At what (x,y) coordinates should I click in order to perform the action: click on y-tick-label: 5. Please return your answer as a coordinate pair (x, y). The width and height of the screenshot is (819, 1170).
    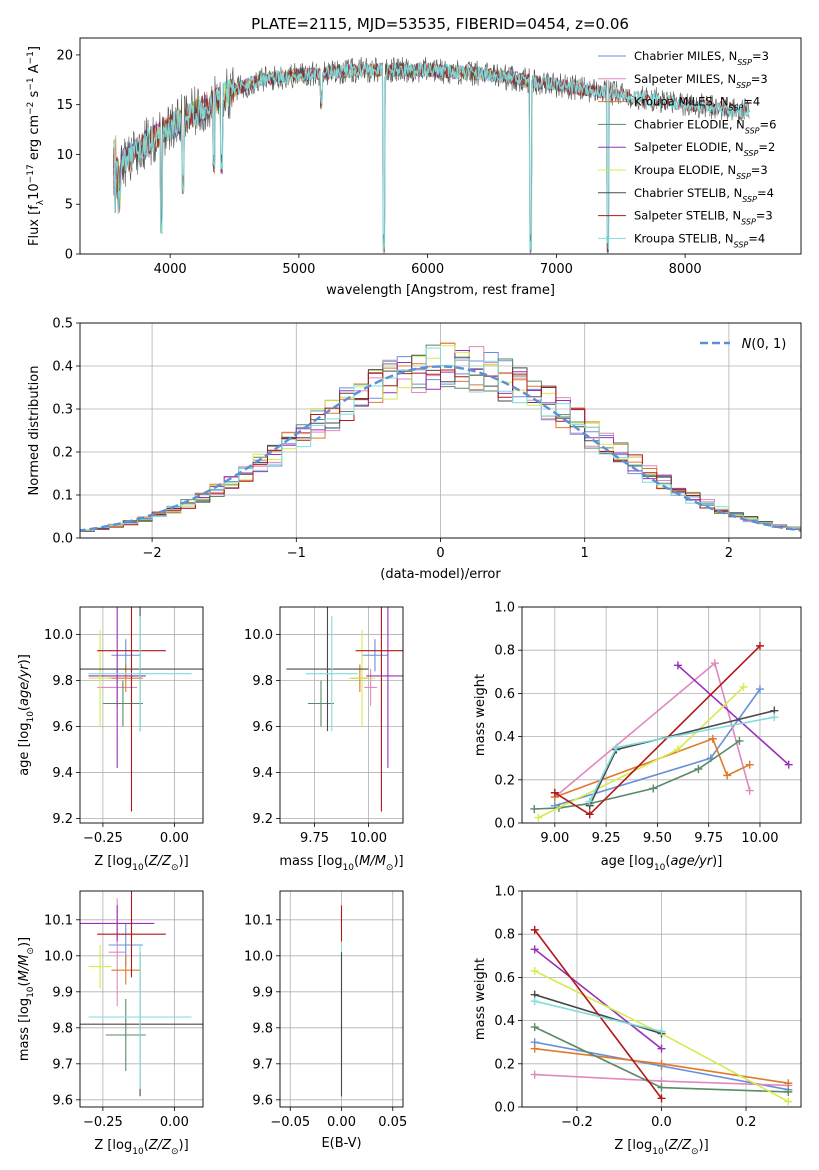
    Looking at the image, I should click on (69, 205).